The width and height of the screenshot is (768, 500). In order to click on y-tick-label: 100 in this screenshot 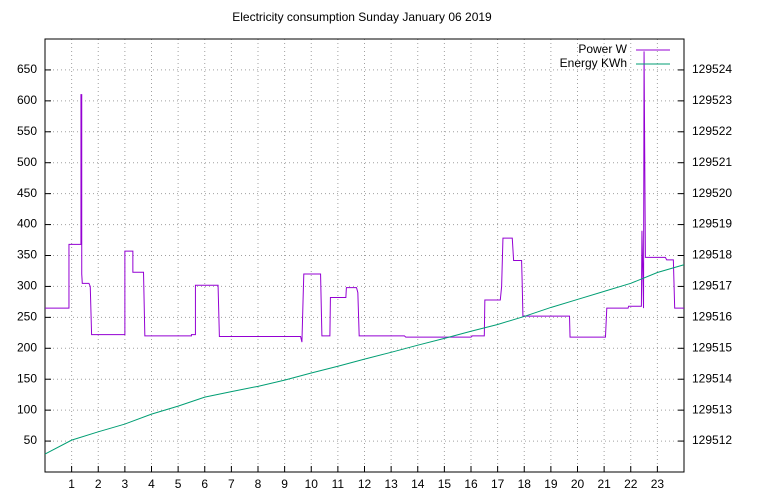, I will do `click(27, 409)`.